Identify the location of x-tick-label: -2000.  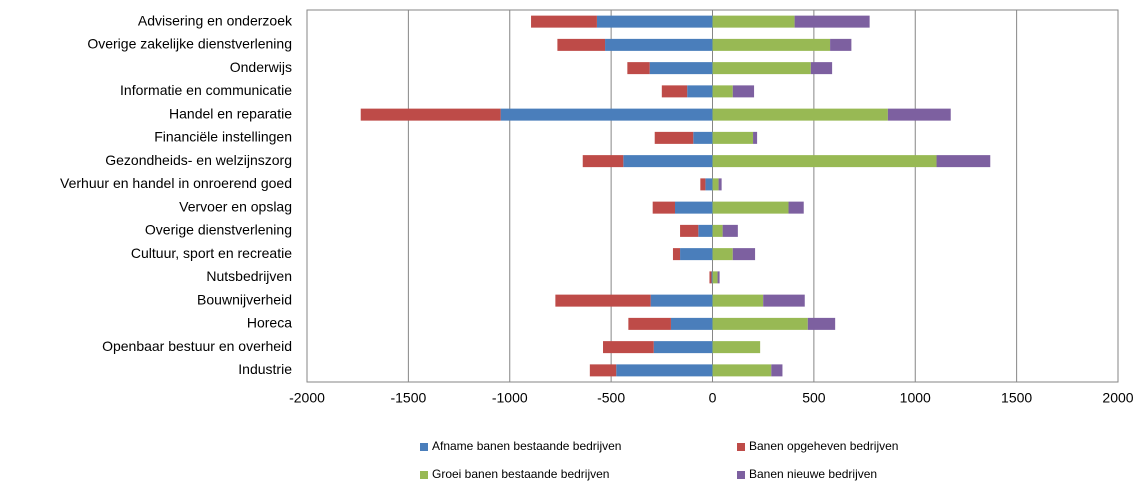
(307, 398).